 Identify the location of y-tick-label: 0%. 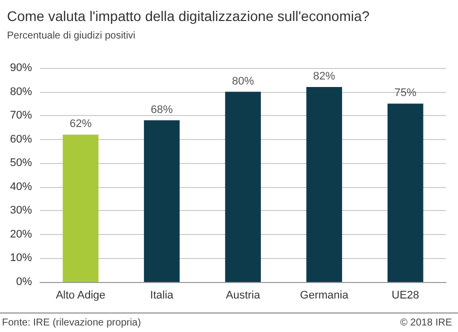
(24, 282).